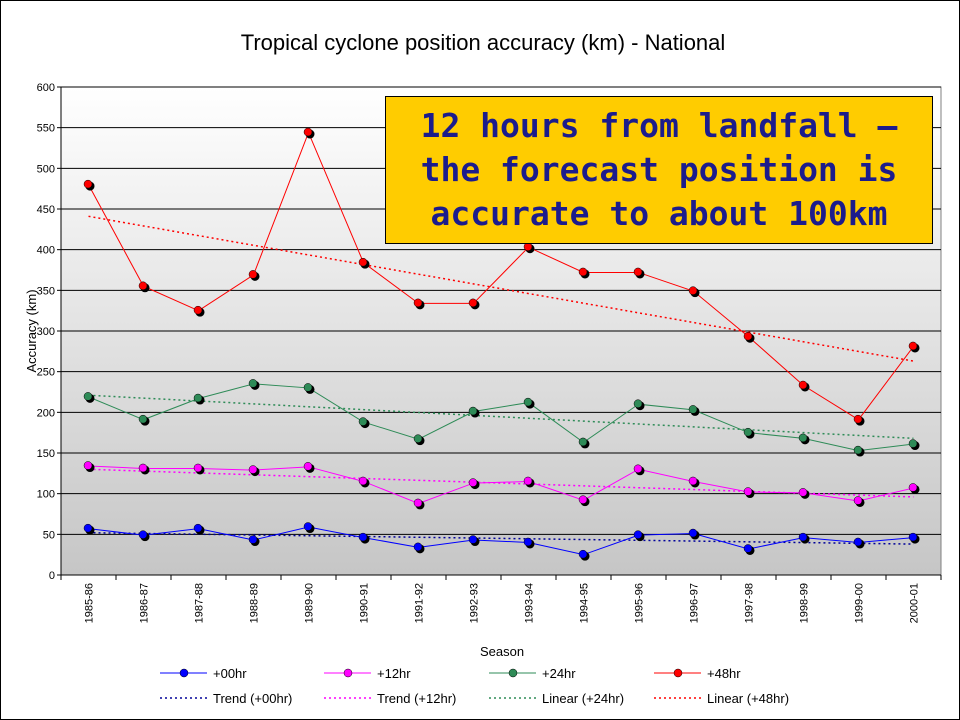 Image resolution: width=960 pixels, height=720 pixels. I want to click on x-tick-label: 1995-96, so click(640, 603).